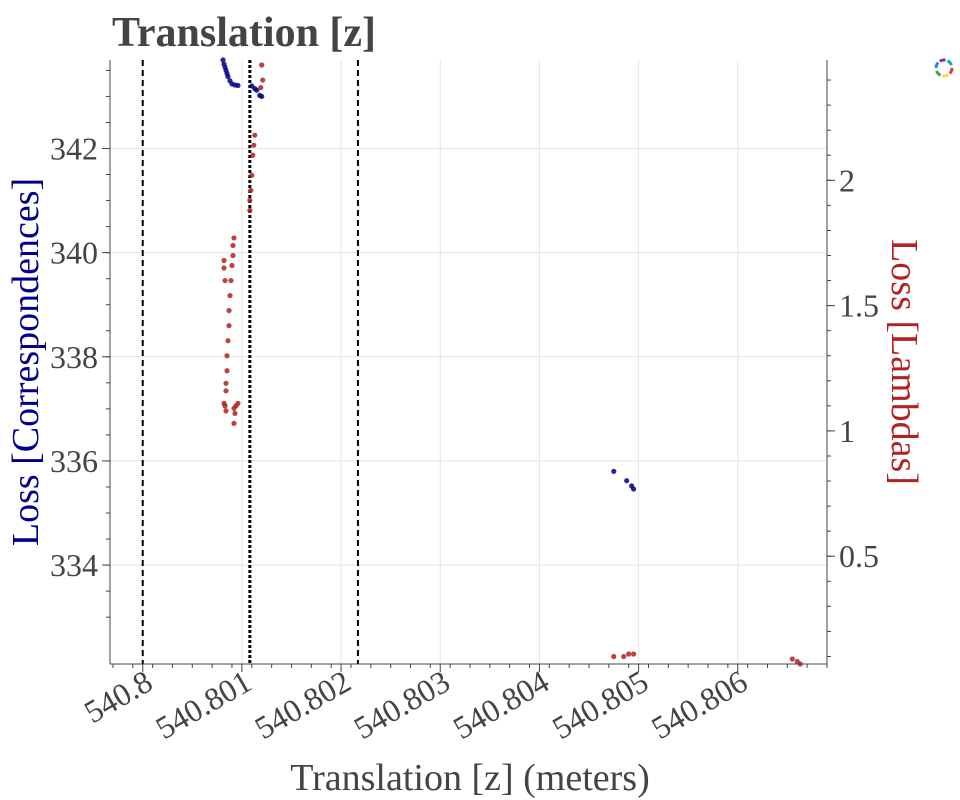  I want to click on x-tick-label: 540.8, so click(118, 696).